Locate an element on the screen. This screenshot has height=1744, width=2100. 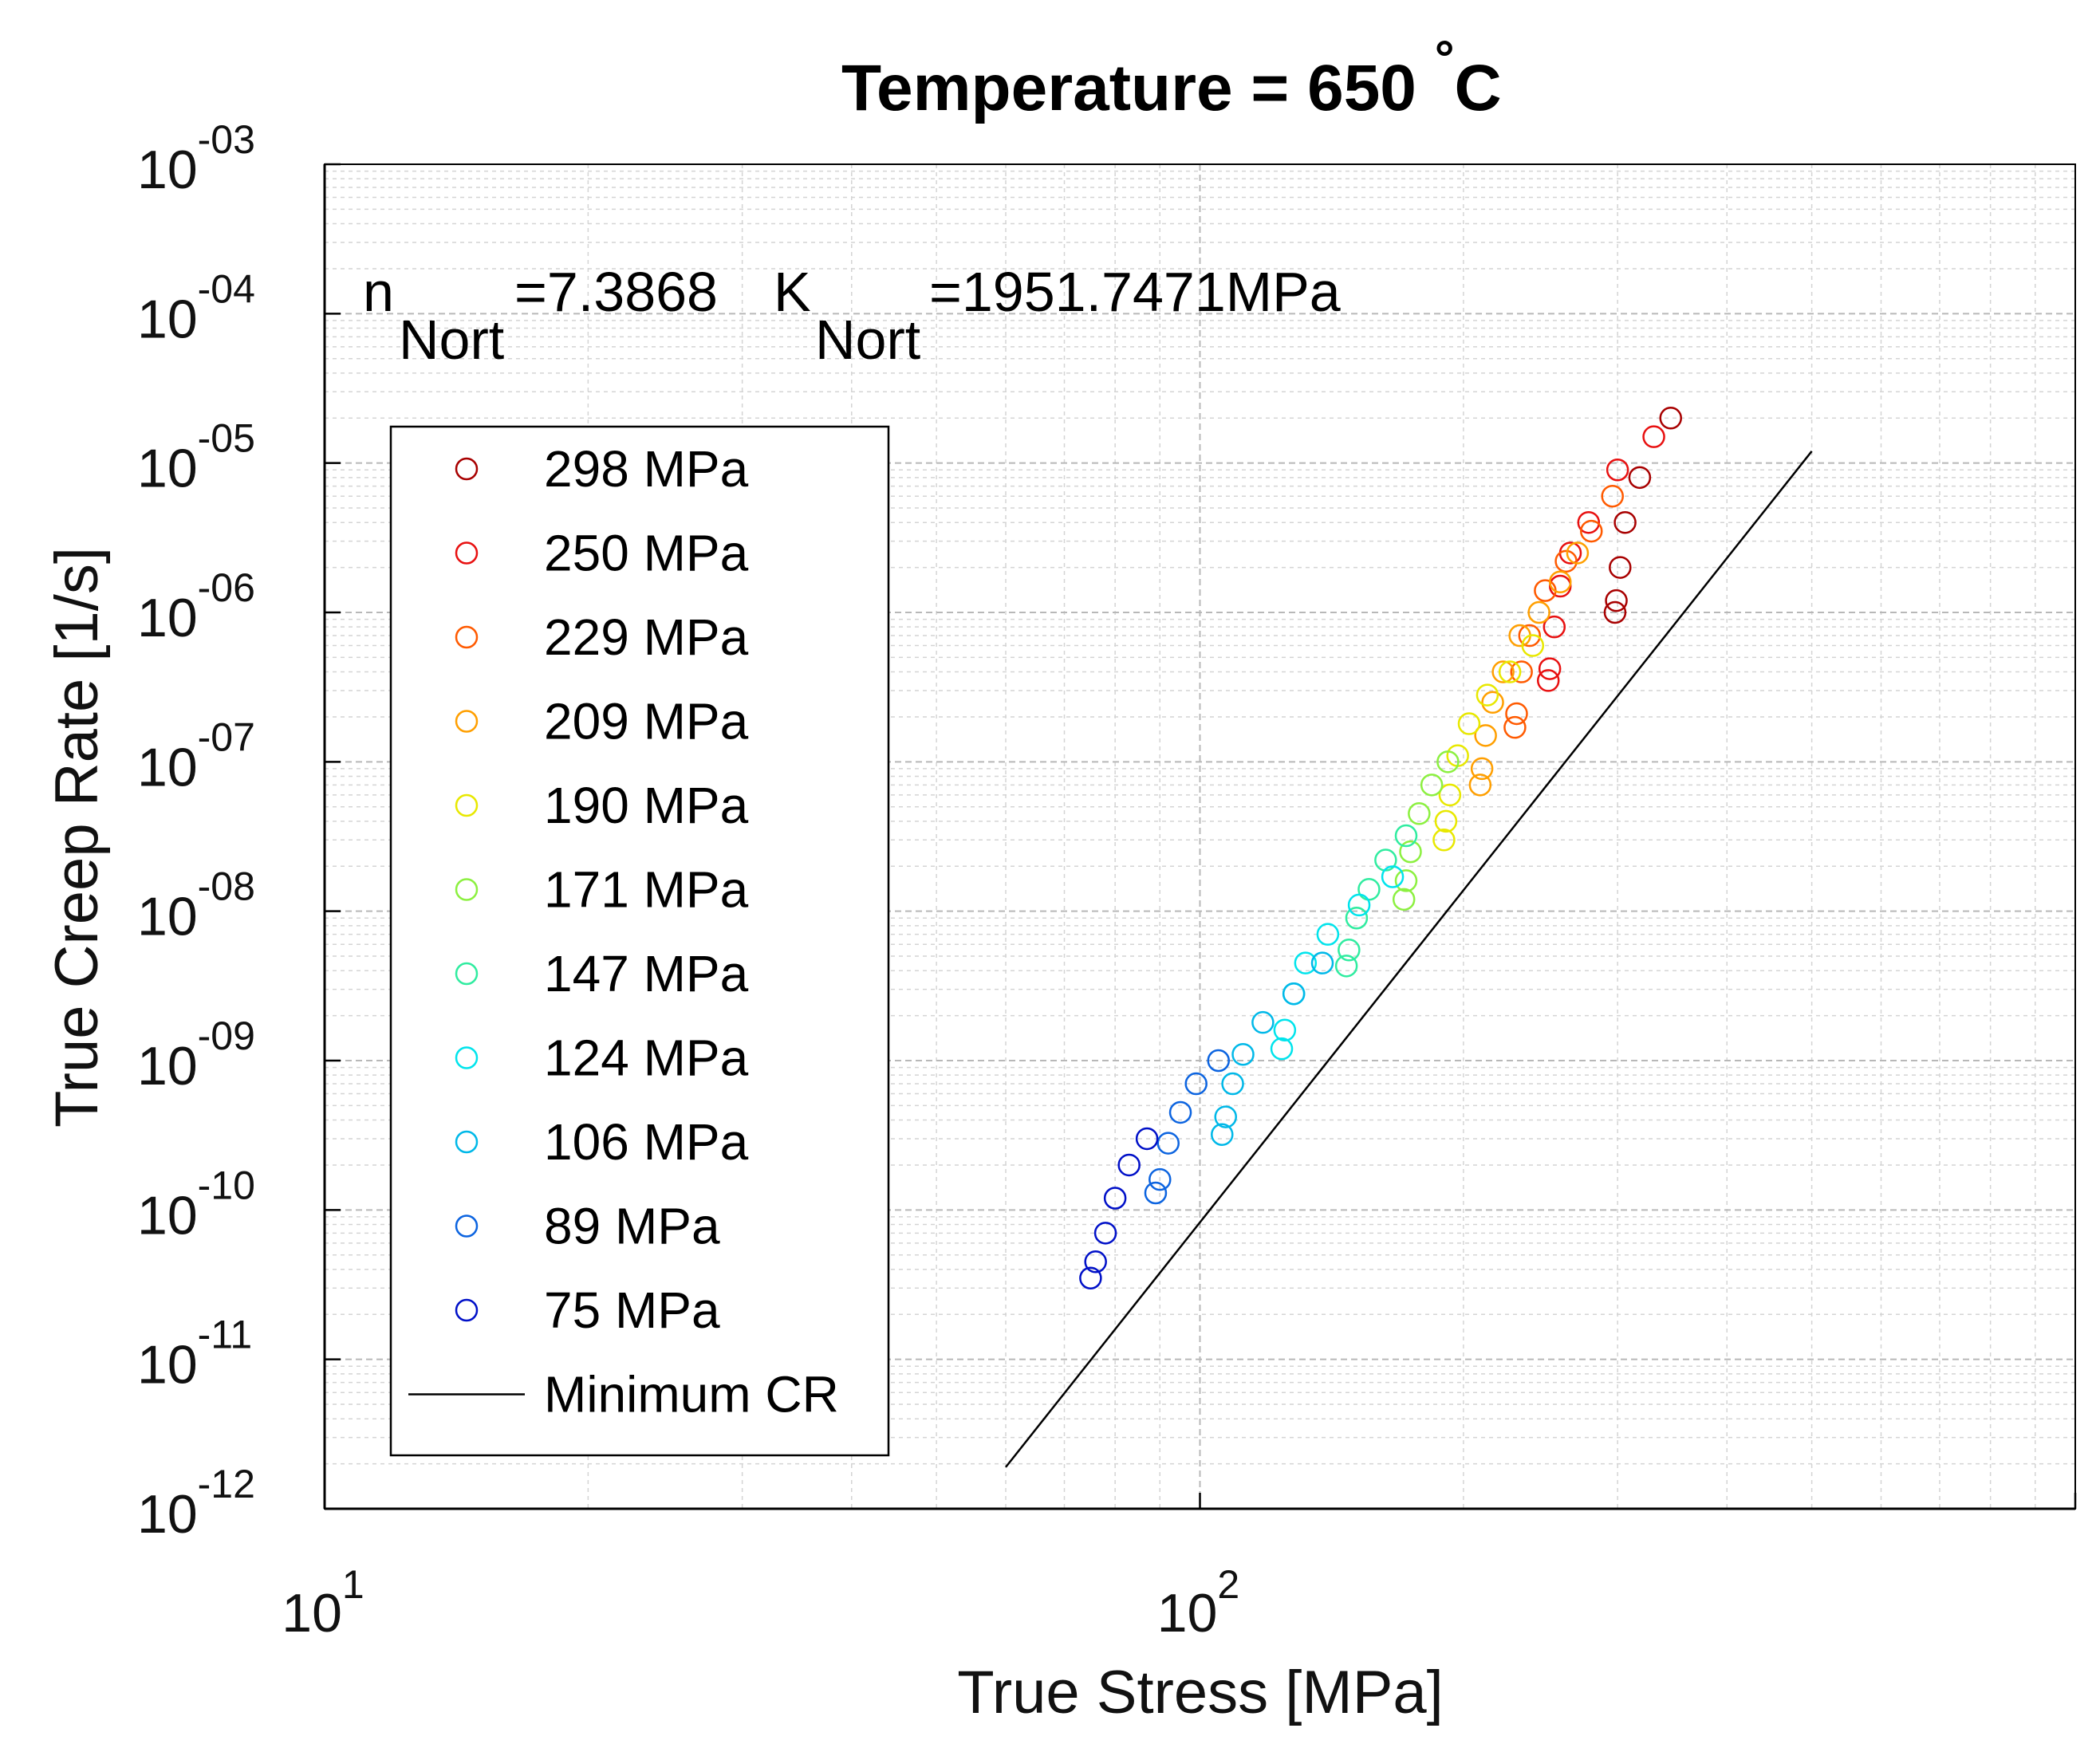
y-tick-label: 10-04 is located at coordinates (196, 307).